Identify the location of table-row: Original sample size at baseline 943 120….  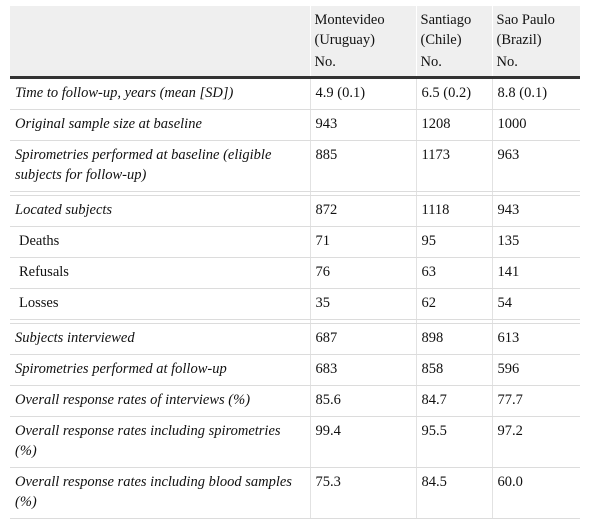
(295, 125).